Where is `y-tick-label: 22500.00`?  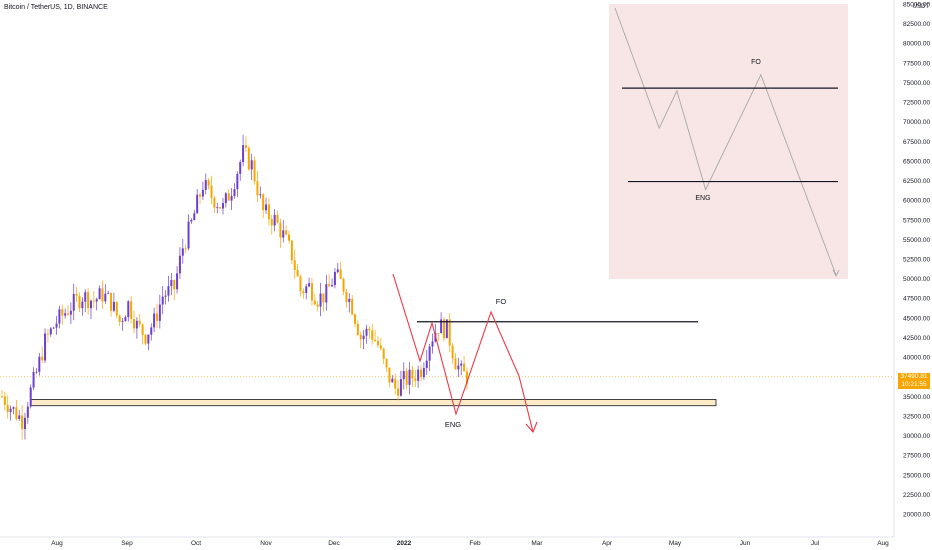
y-tick-label: 22500.00 is located at coordinates (916, 495).